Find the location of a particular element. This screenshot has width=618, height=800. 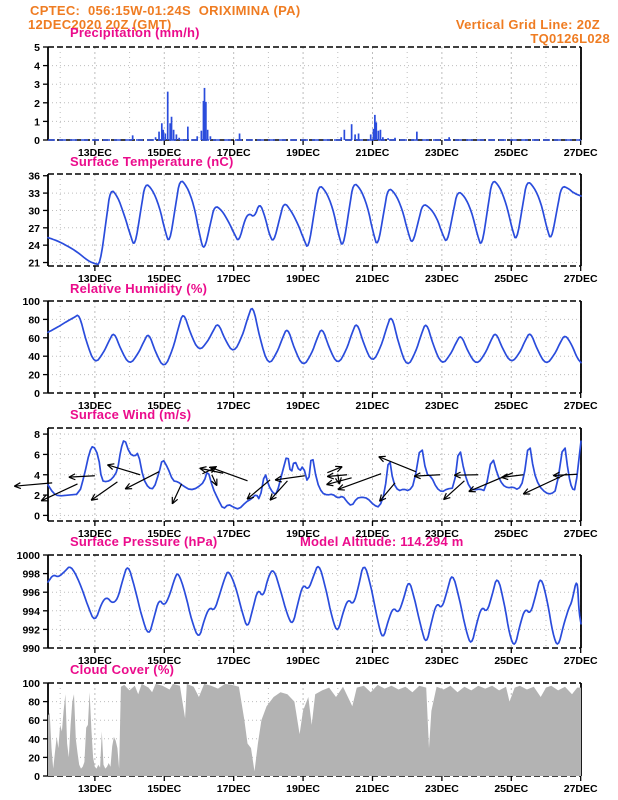

pressure-title: Surface Pressure (hPa) is located at coordinates (144, 541).